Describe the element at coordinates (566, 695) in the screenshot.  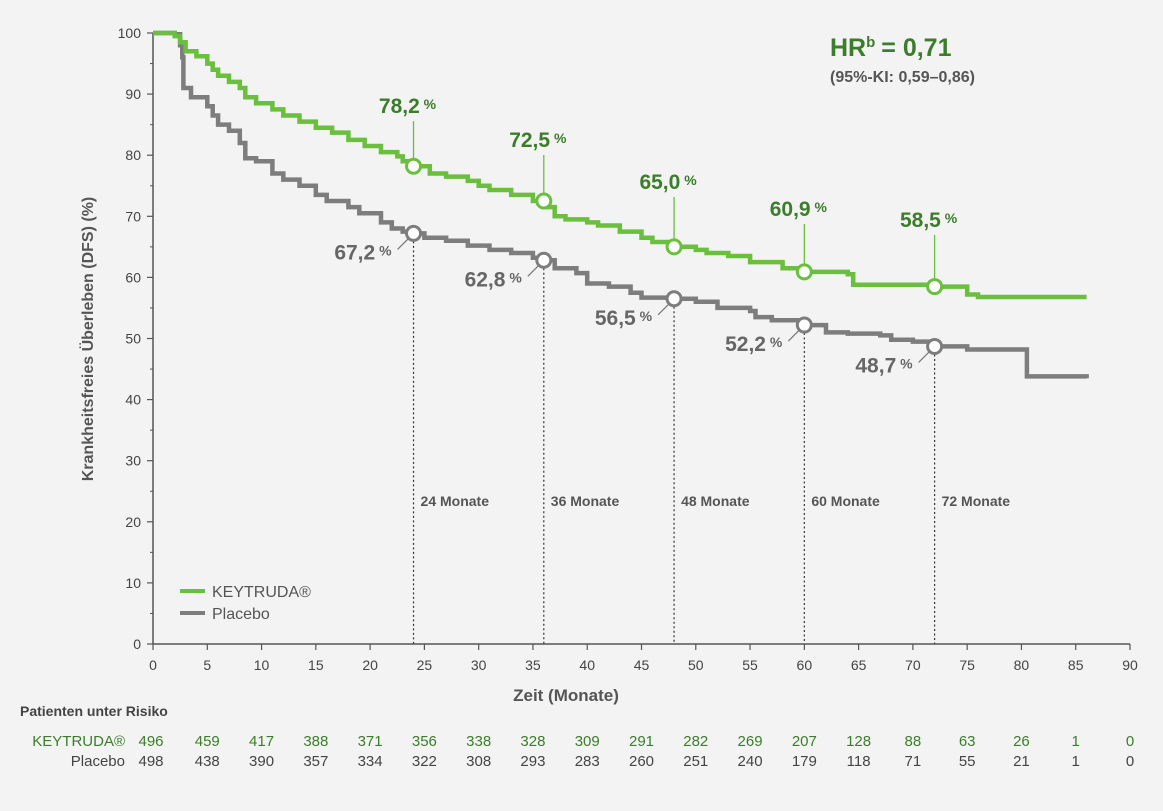
I see `x-axis-title: Zeit (Monate)` at that location.